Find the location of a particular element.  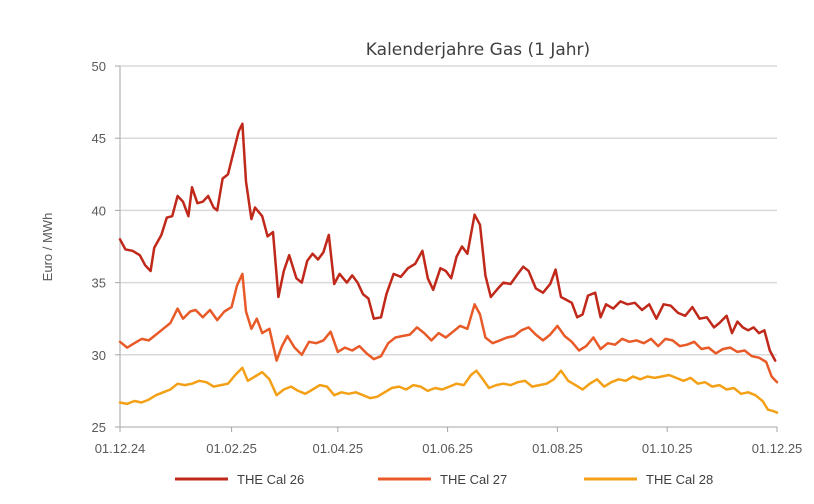

y-tick-label: 25 is located at coordinates (99, 427).